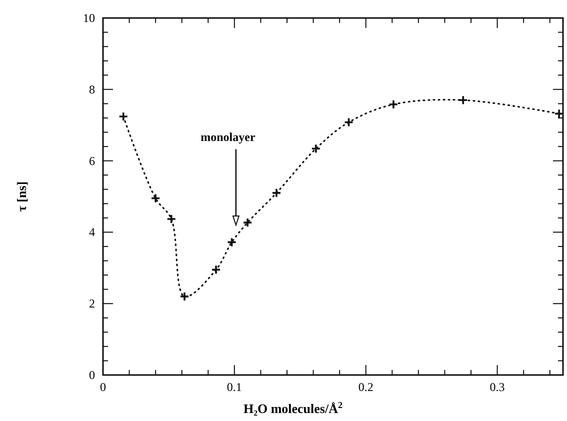  What do you see at coordinates (89, 18) in the screenshot?
I see `y-tick-label: 10` at bounding box center [89, 18].